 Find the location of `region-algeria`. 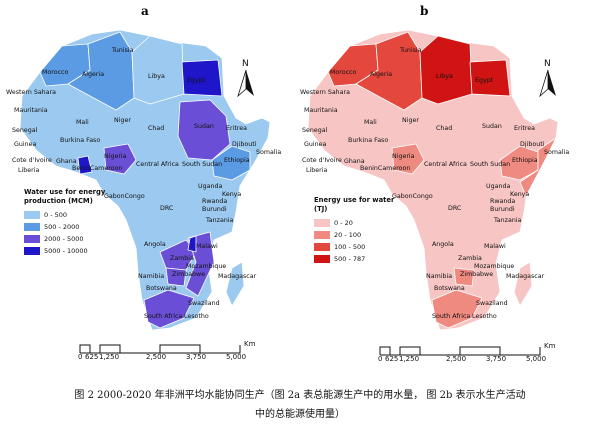

region-algeria is located at coordinates (389, 71).